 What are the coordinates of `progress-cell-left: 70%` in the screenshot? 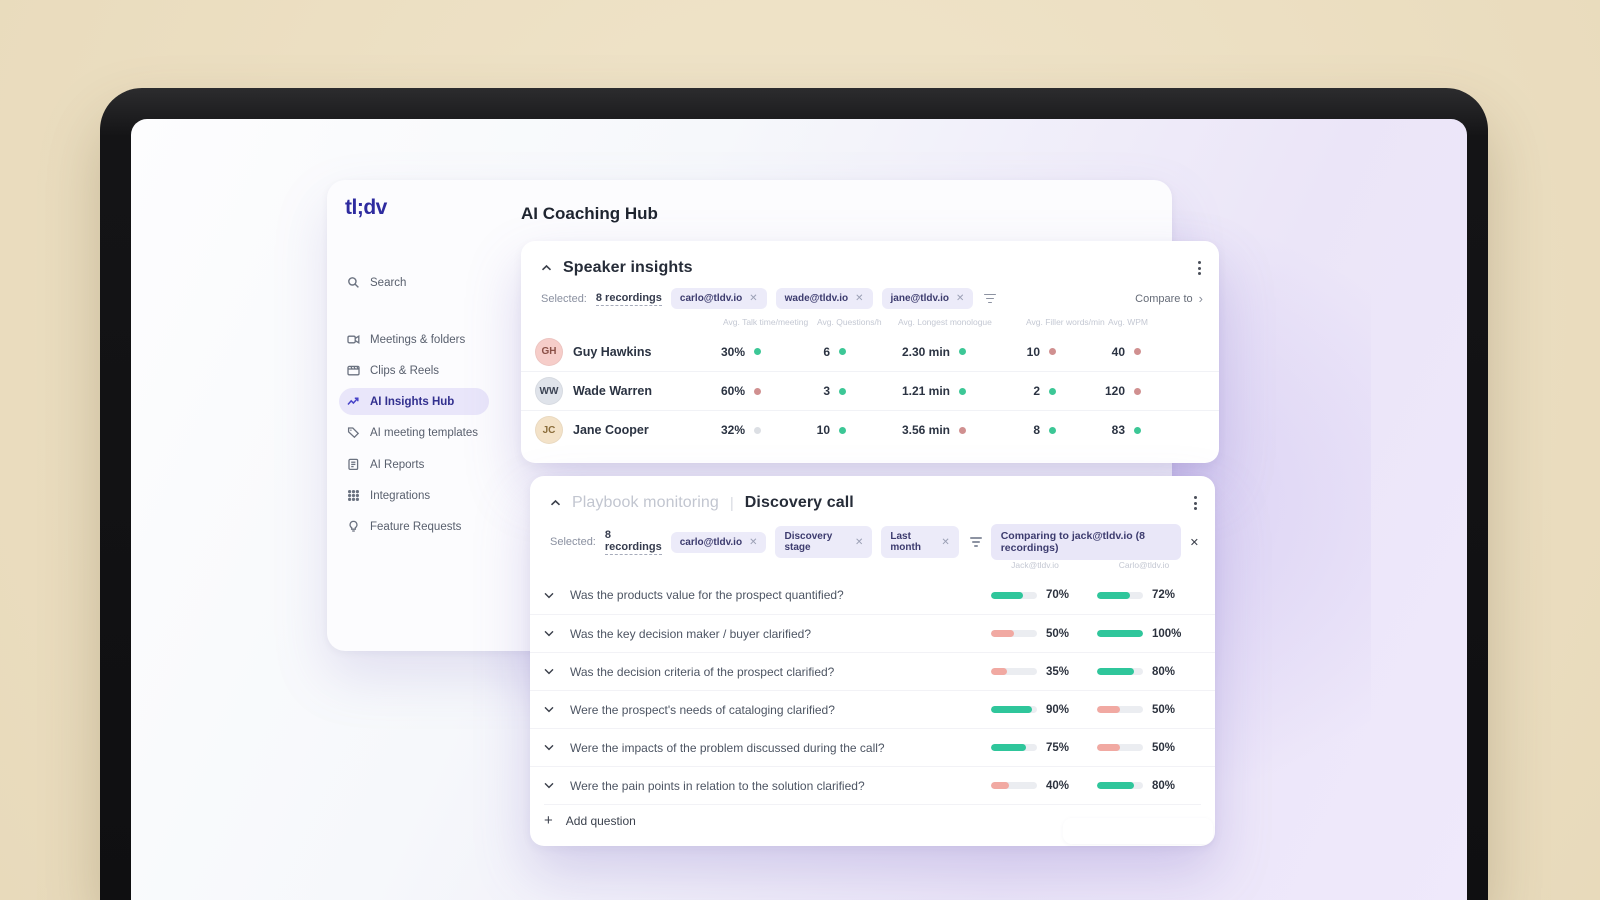 It's located at (1044, 595).